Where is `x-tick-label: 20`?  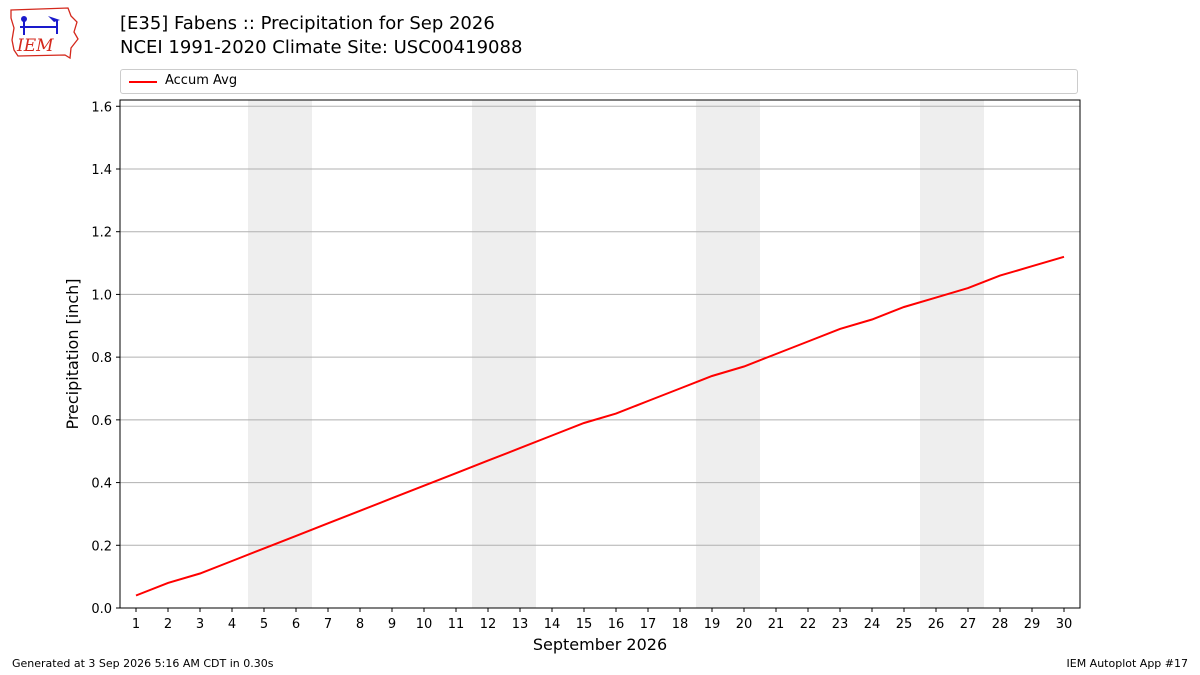 x-tick-label: 20 is located at coordinates (744, 624).